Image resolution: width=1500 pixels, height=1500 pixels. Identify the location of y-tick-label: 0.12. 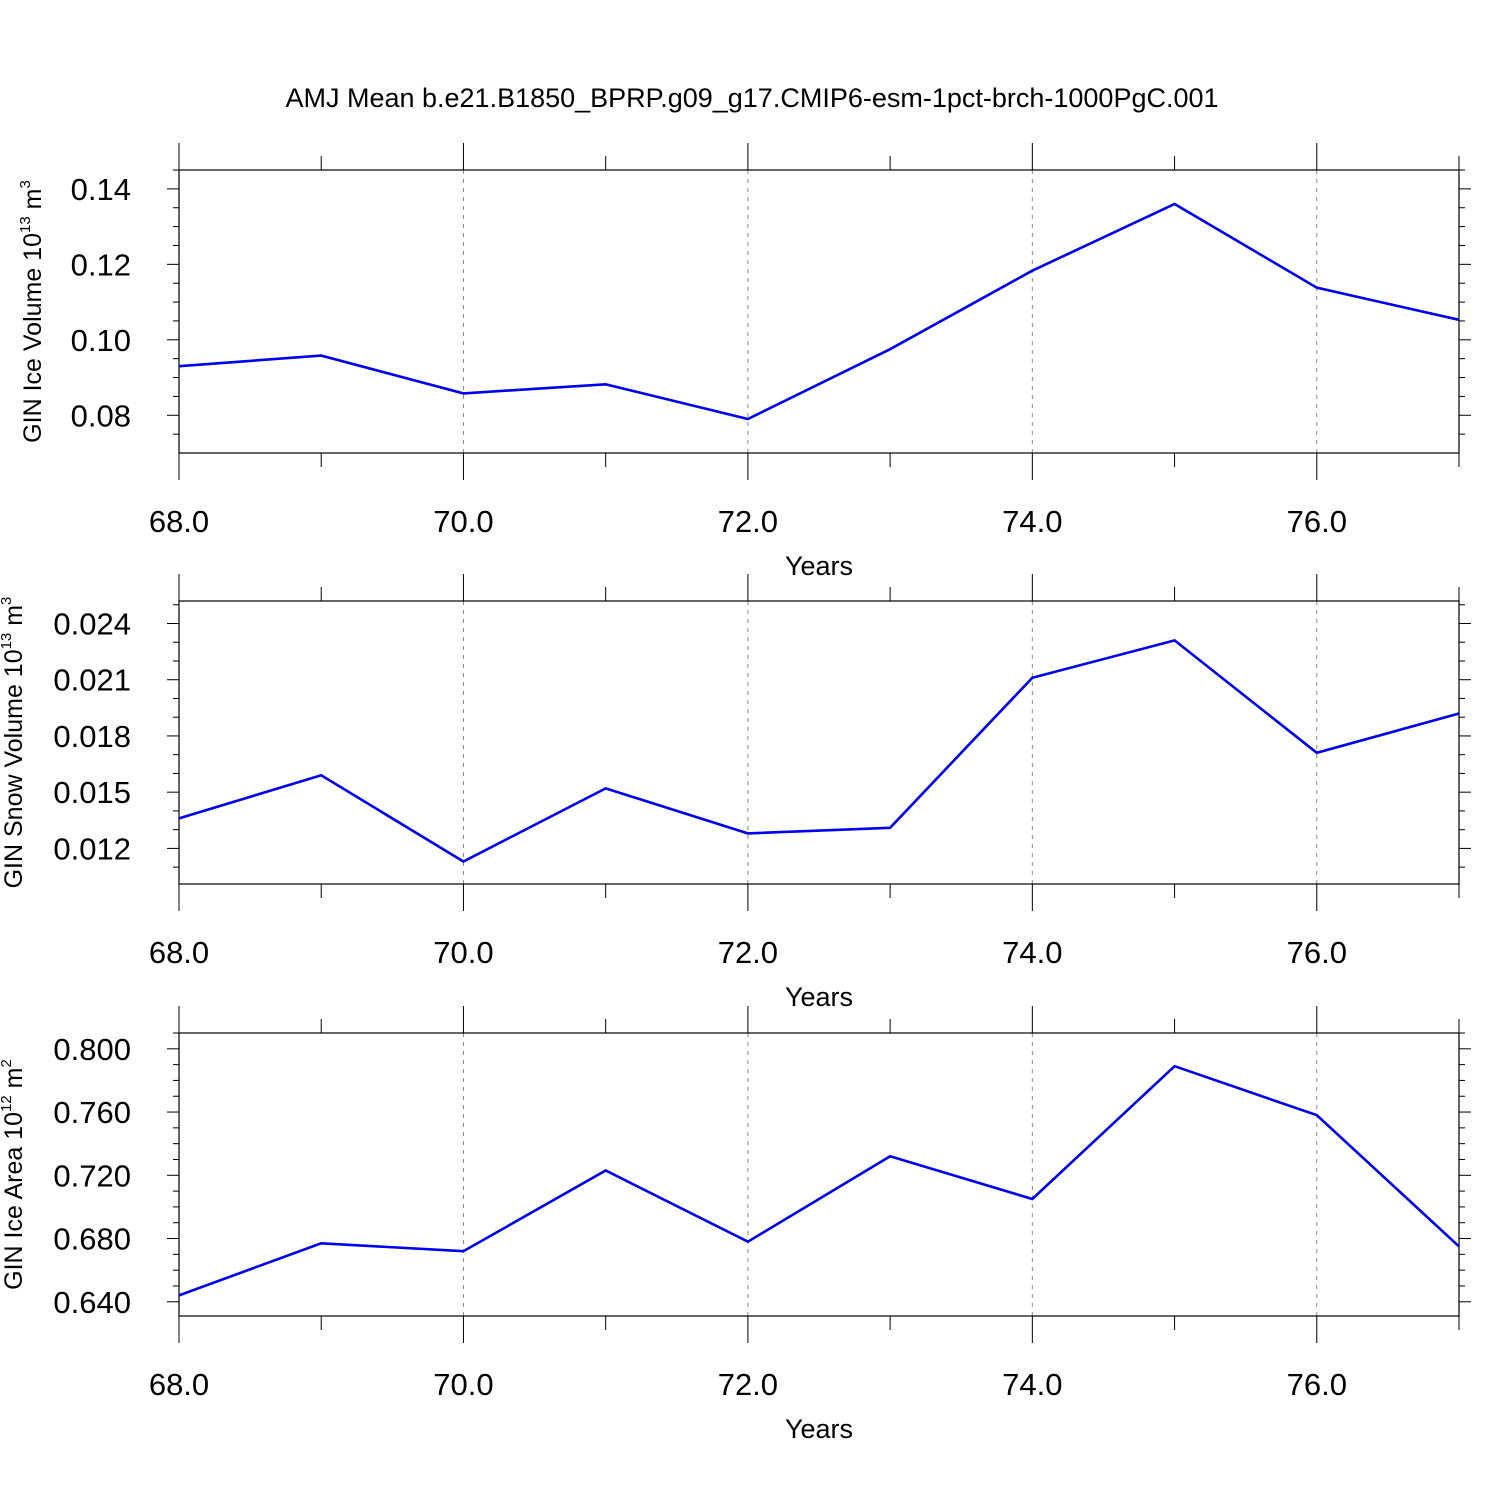
(101, 264).